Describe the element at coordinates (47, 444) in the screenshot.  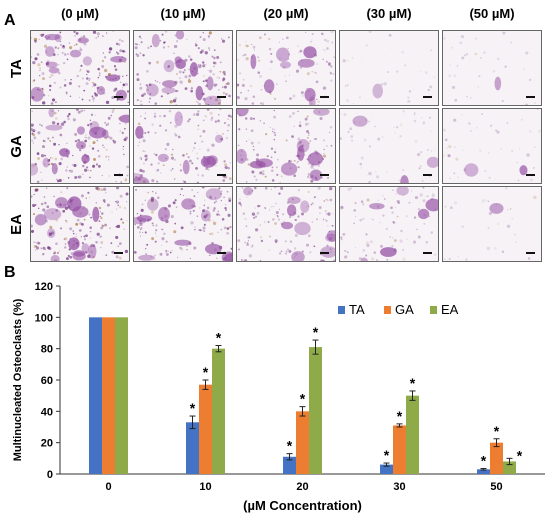
I see `y-tick-label: 20` at that location.